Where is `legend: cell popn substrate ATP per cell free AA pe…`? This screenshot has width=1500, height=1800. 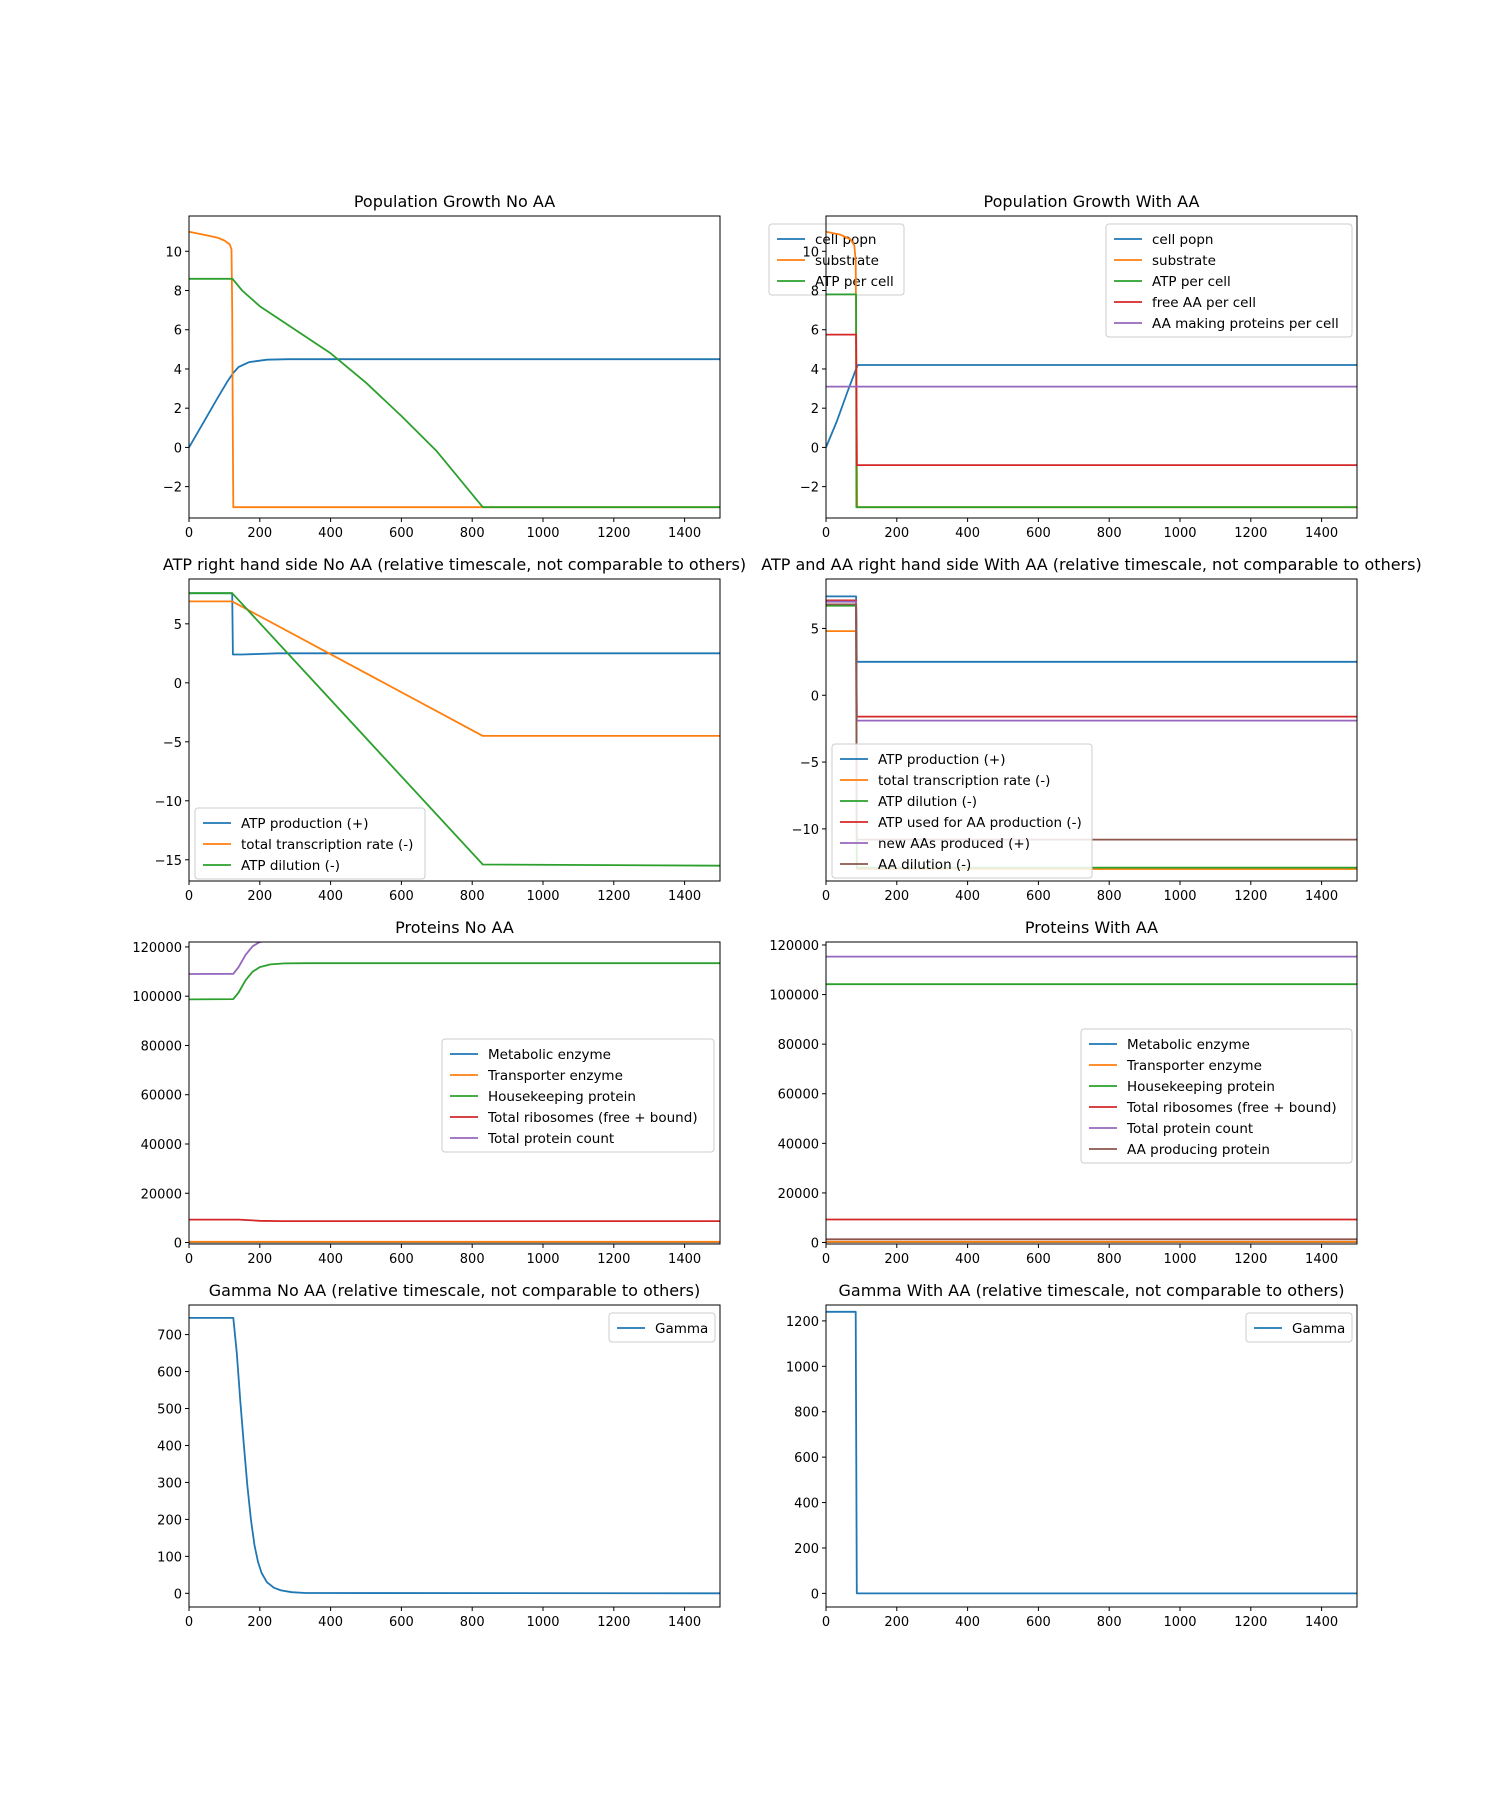 legend: cell popn substrate ATP per cell free AA pe… is located at coordinates (1229, 280).